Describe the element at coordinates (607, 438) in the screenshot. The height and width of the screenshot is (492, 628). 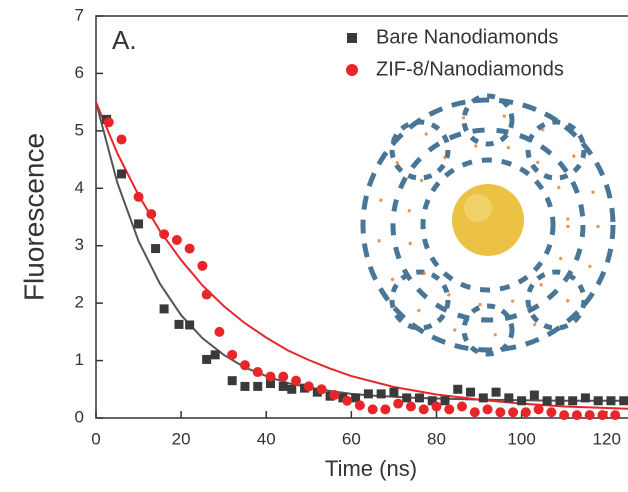
I see `x-tick-label: 120` at that location.